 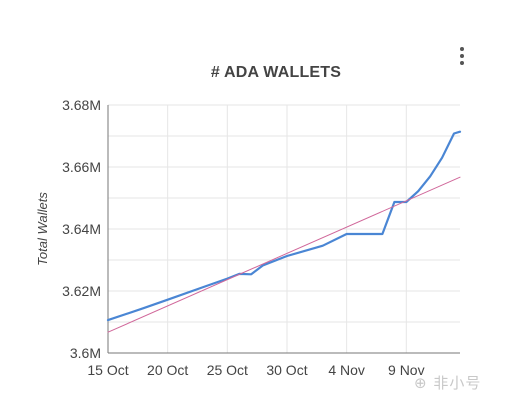 What do you see at coordinates (448, 383) in the screenshot?
I see `watermark: ⊕ 非小号` at bounding box center [448, 383].